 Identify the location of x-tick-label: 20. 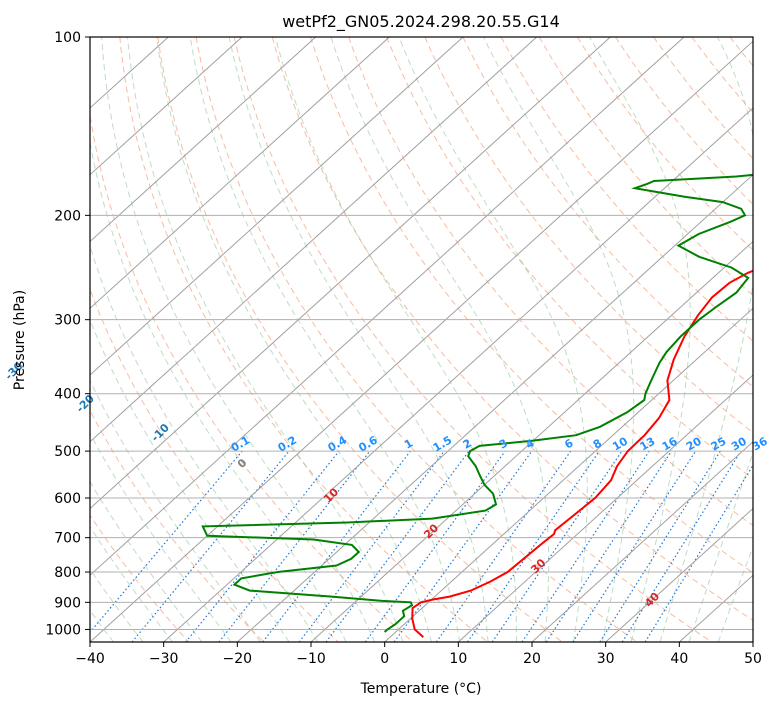
(532, 659).